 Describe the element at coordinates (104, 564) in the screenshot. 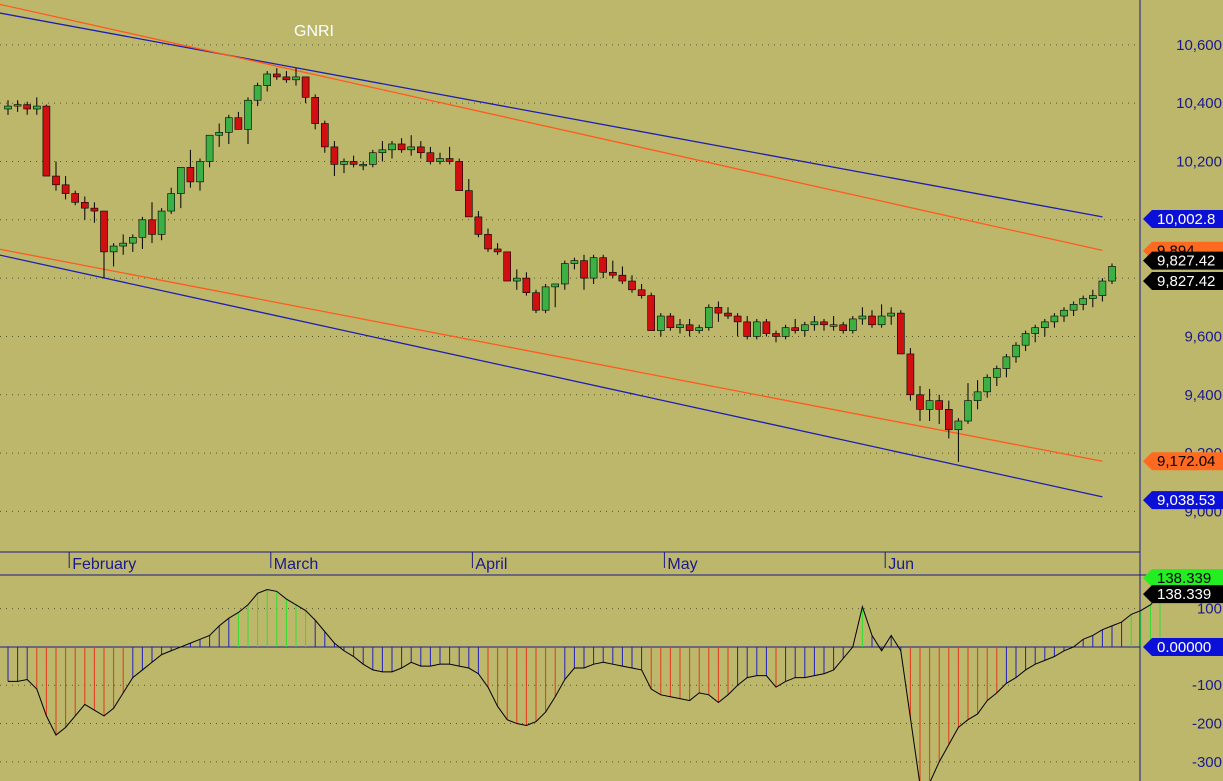

I see `month-label: February` at that location.